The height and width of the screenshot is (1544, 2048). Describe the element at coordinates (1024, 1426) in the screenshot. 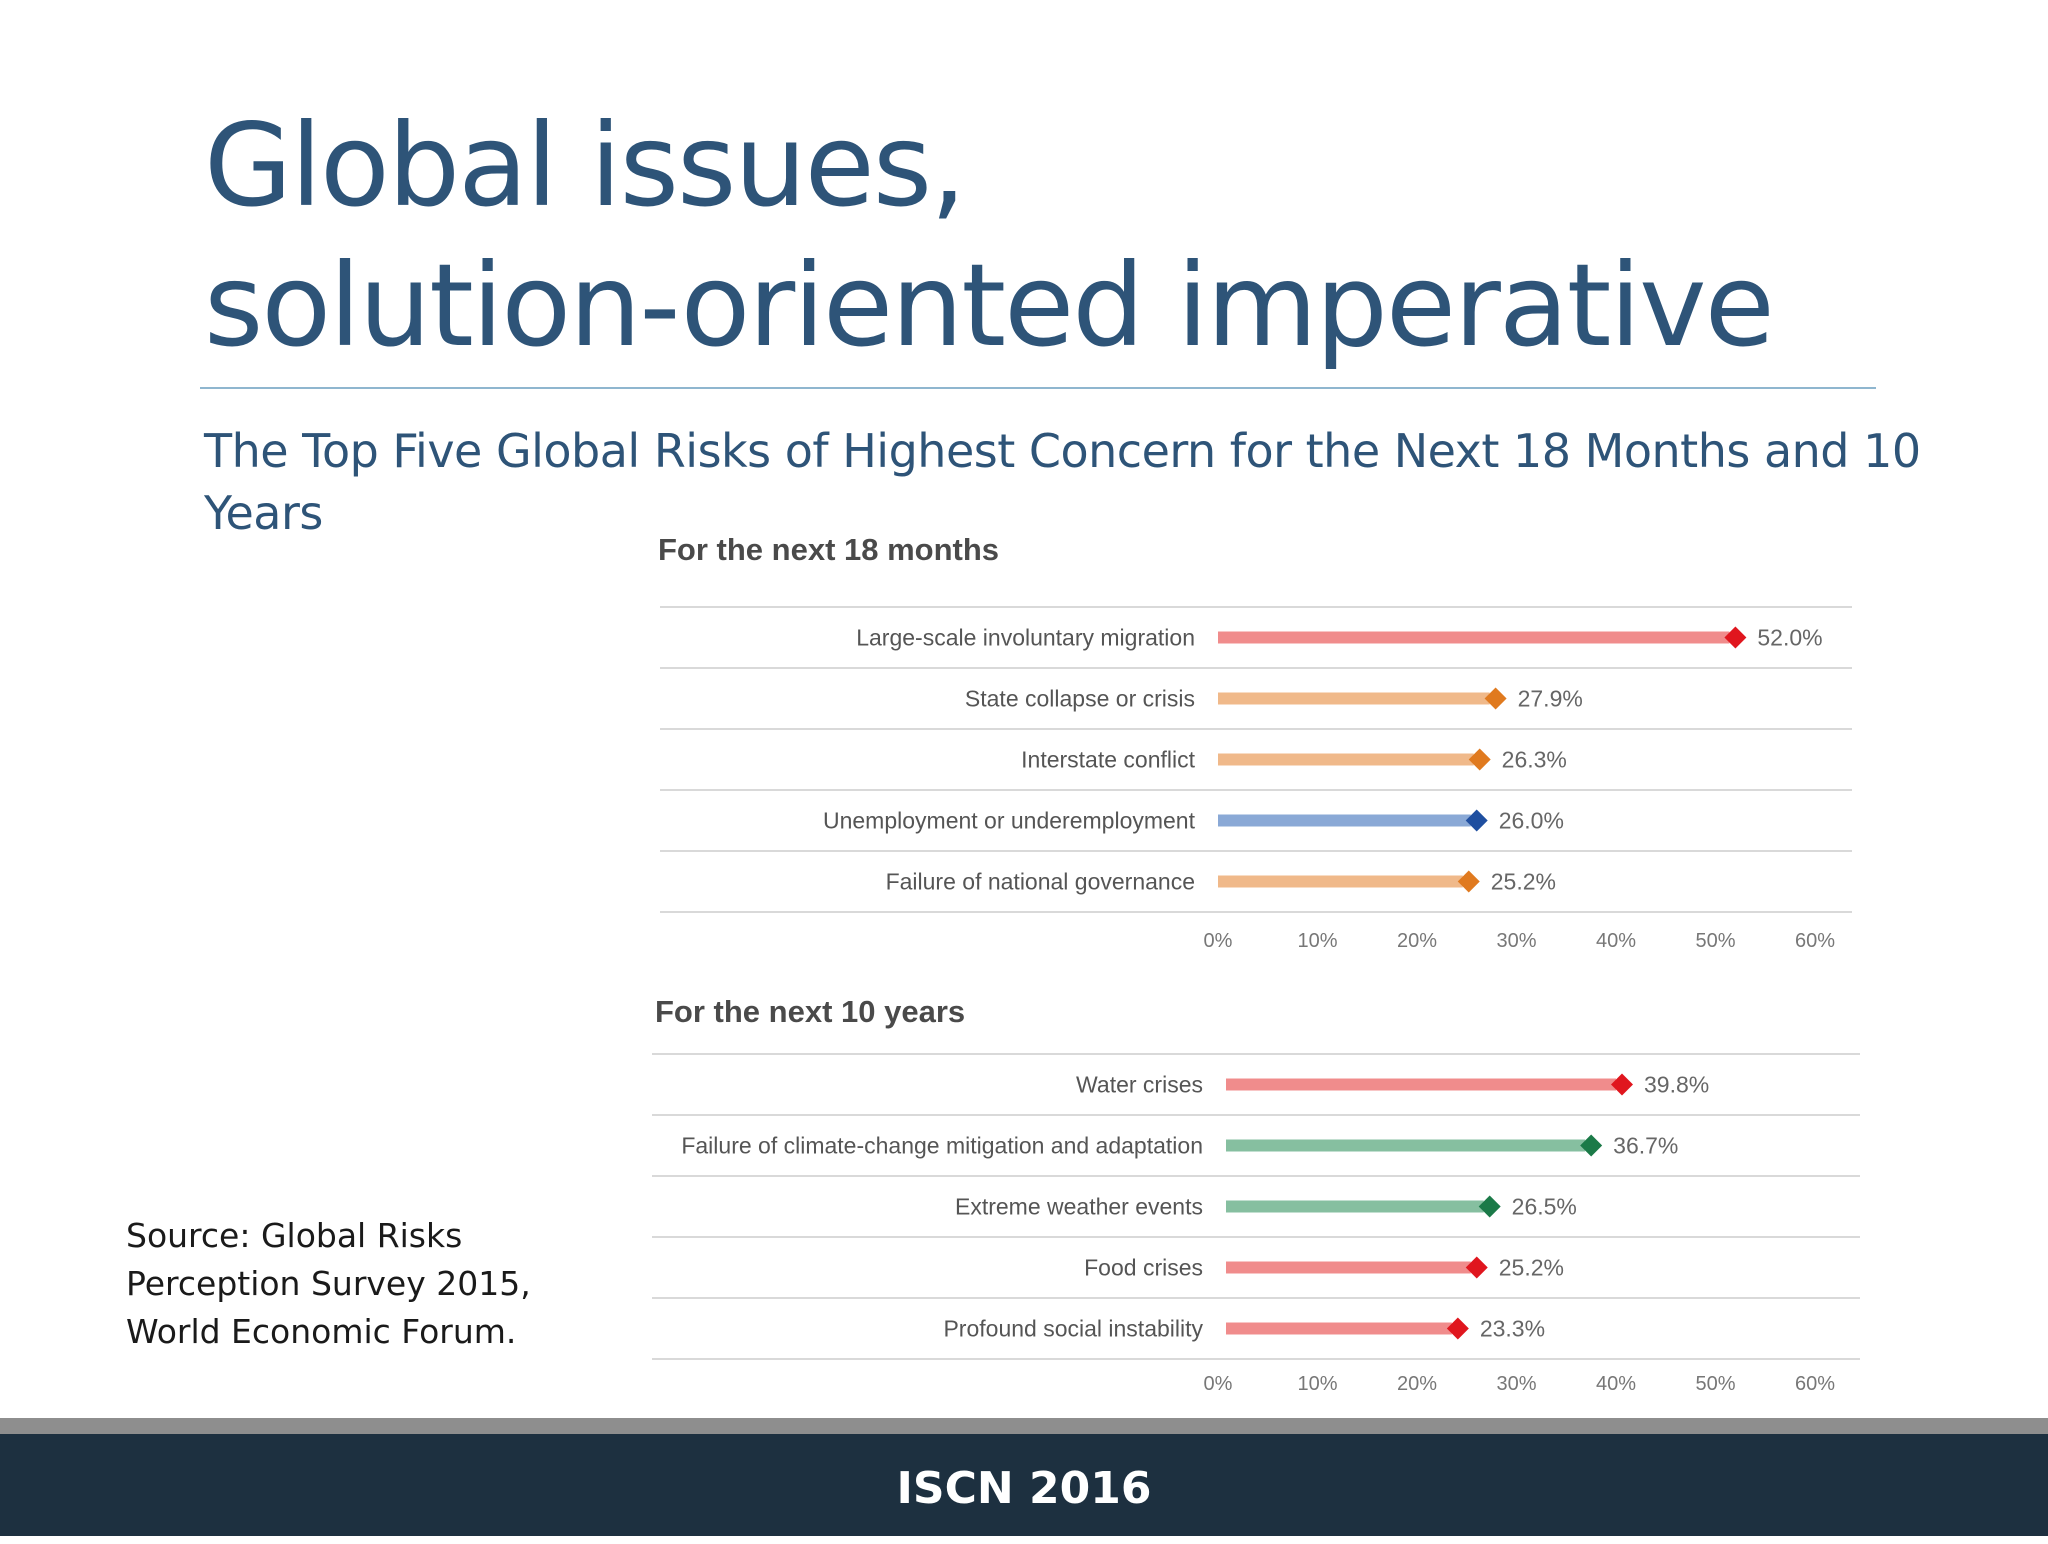

I see `footer-divider` at that location.